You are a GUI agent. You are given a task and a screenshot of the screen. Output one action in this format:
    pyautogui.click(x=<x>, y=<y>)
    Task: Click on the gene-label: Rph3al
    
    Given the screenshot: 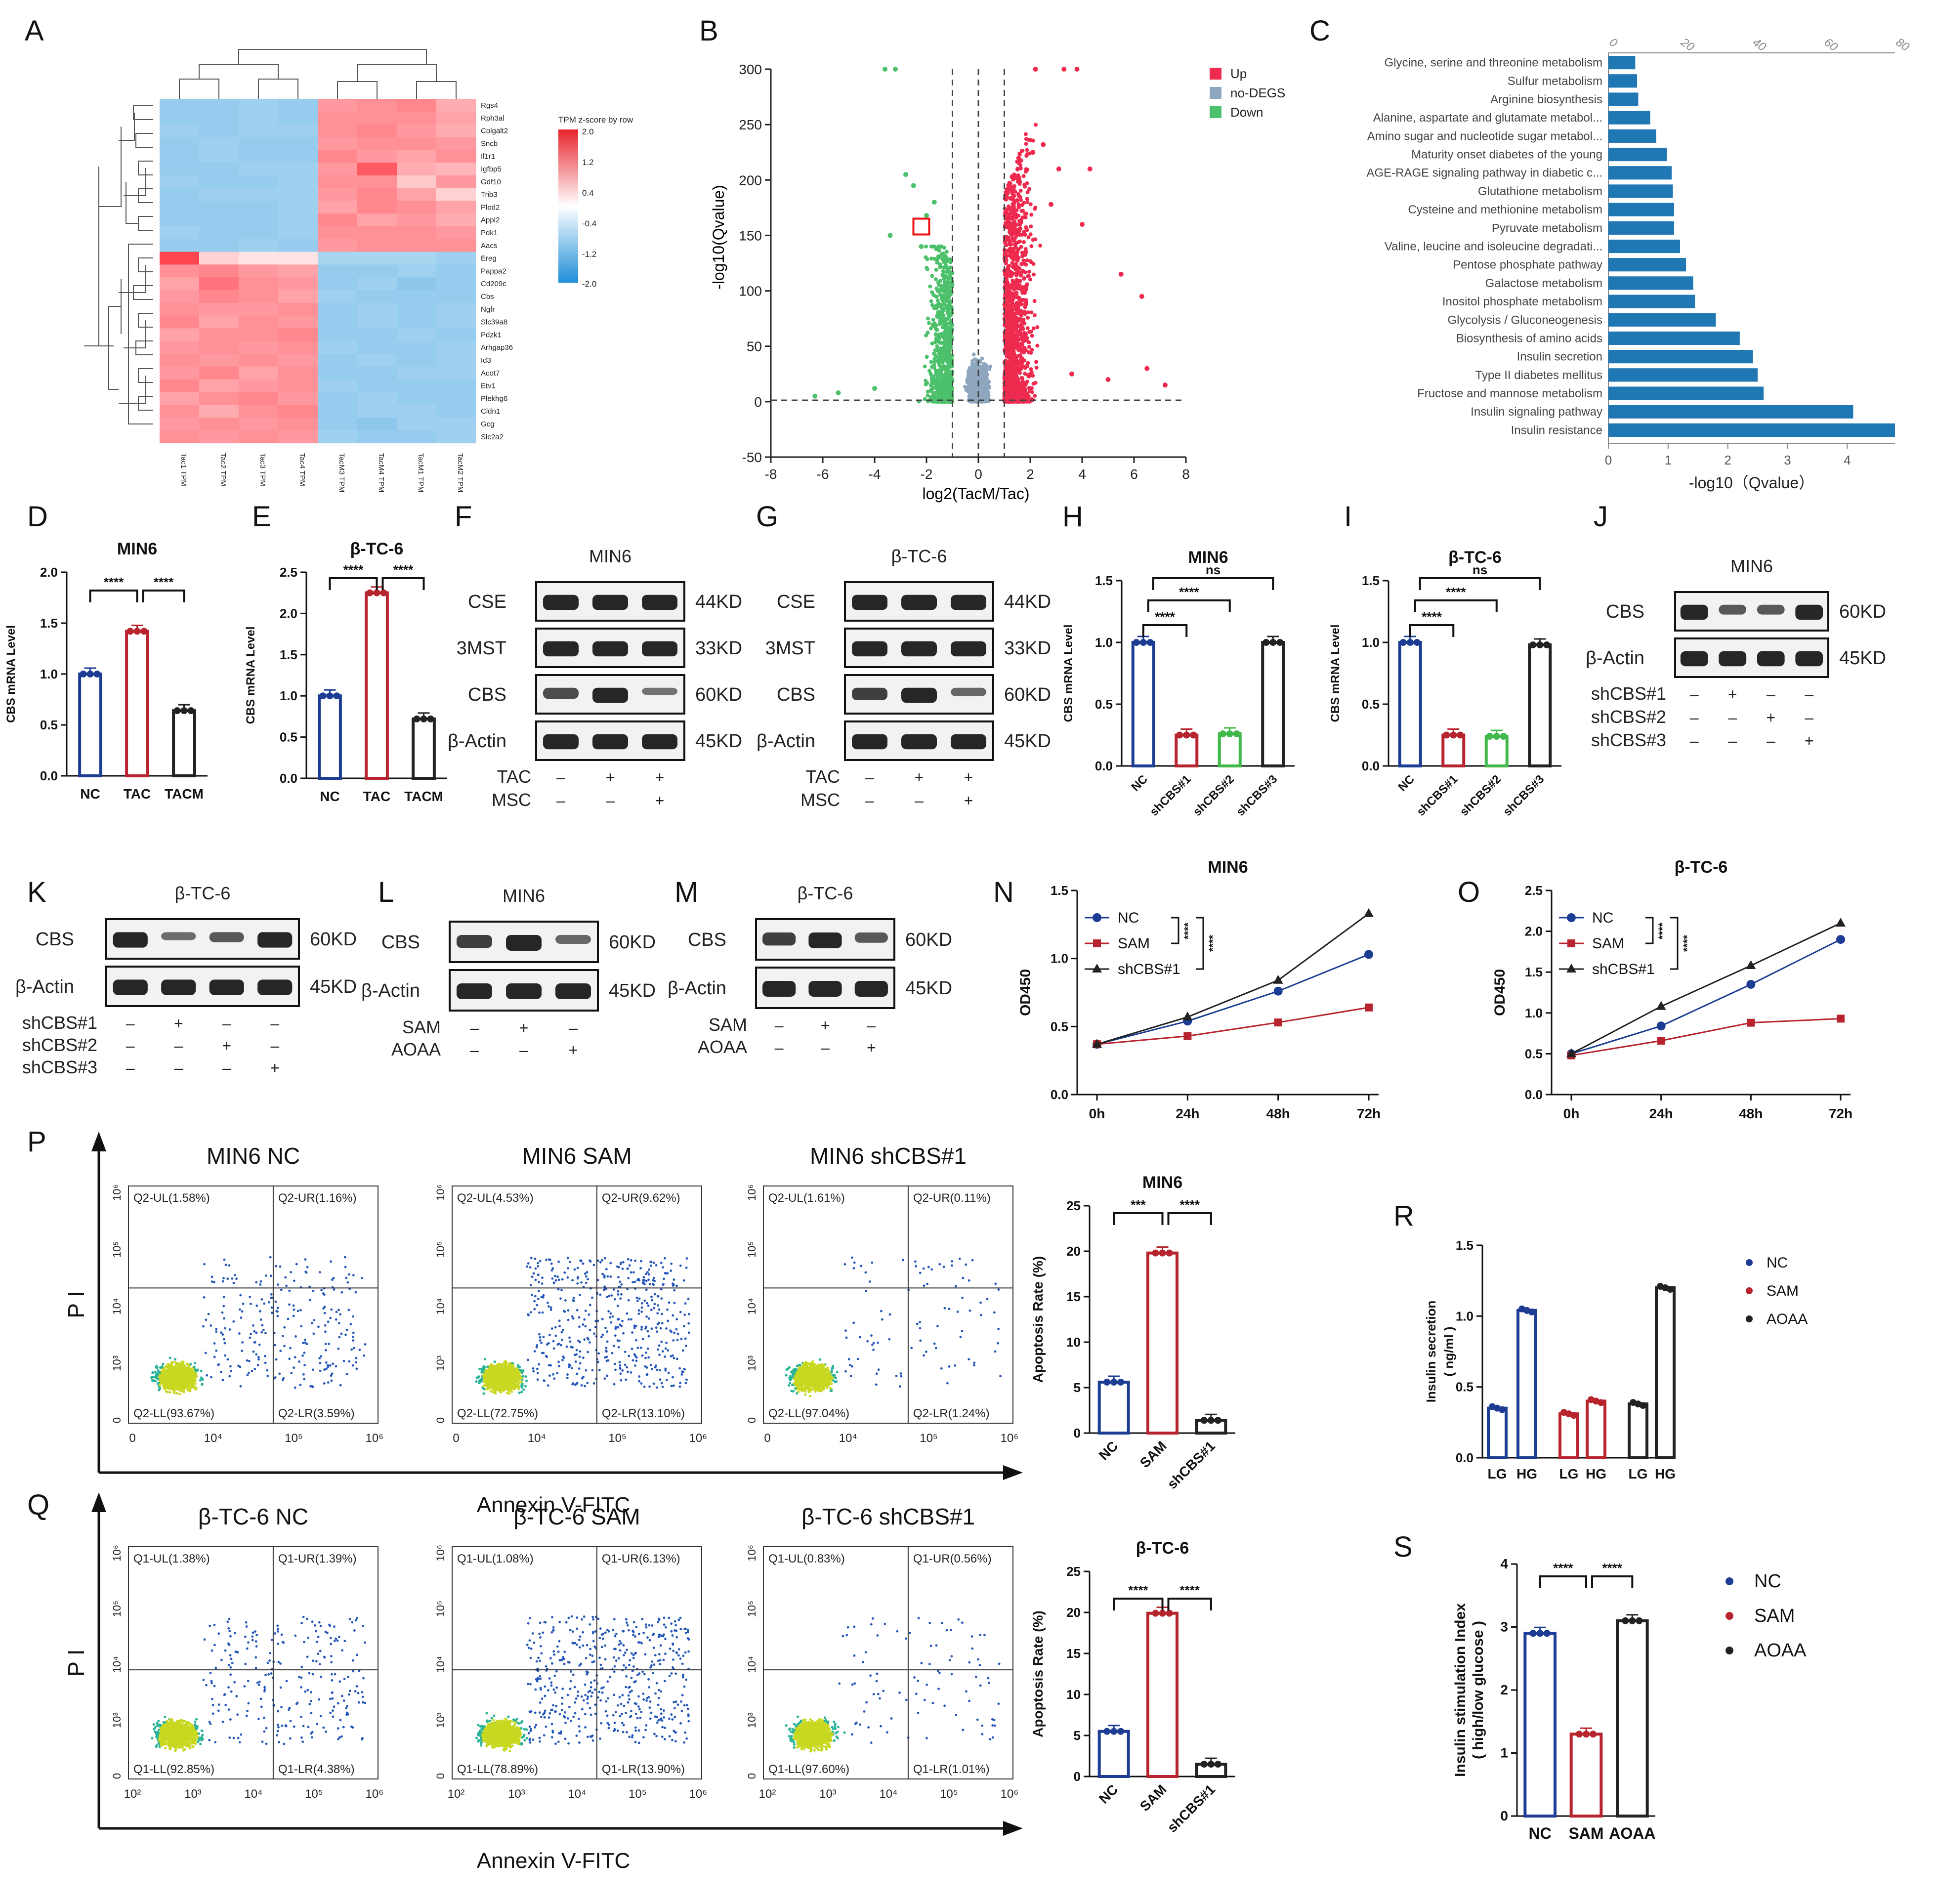 What is the action you would take?
    pyautogui.click(x=493, y=118)
    